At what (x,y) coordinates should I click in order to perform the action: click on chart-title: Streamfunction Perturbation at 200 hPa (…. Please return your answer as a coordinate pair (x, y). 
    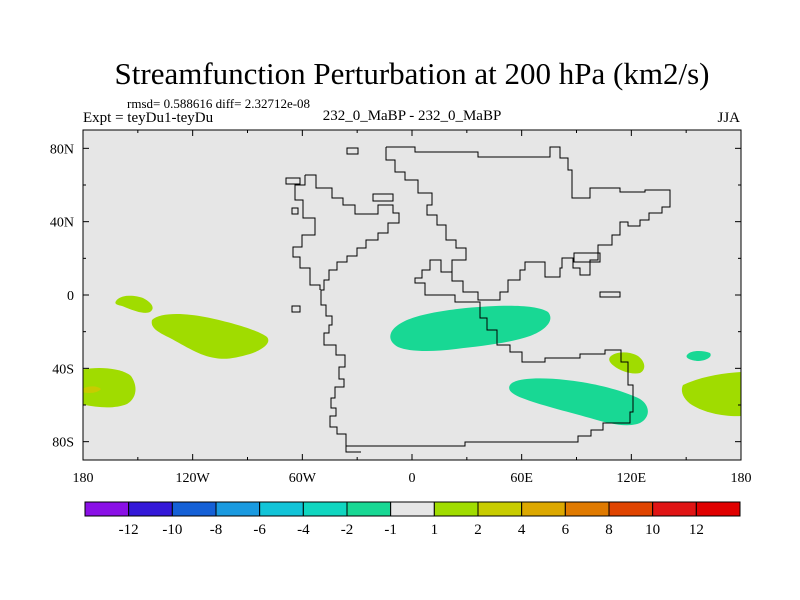
    Looking at the image, I should click on (412, 73).